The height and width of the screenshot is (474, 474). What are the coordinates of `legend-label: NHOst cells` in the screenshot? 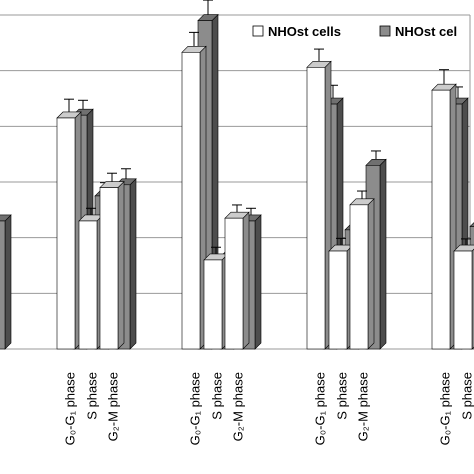 It's located at (304, 31).